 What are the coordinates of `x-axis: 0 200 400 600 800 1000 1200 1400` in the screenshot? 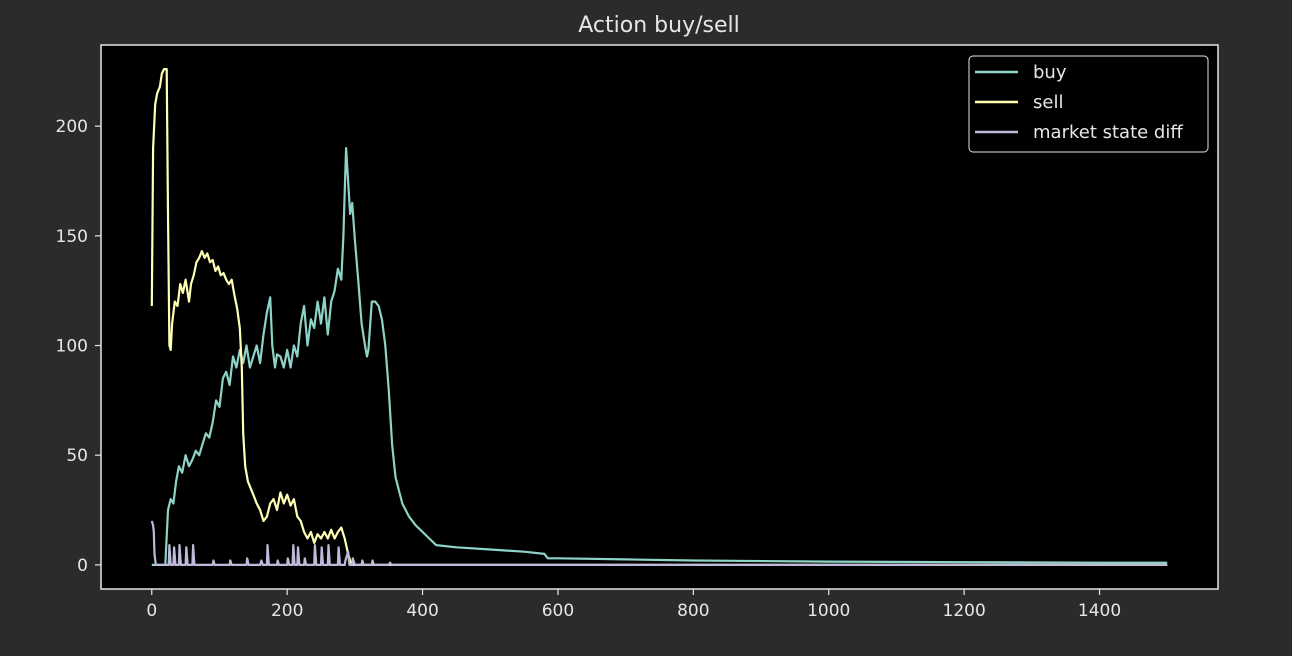 It's located at (633, 605).